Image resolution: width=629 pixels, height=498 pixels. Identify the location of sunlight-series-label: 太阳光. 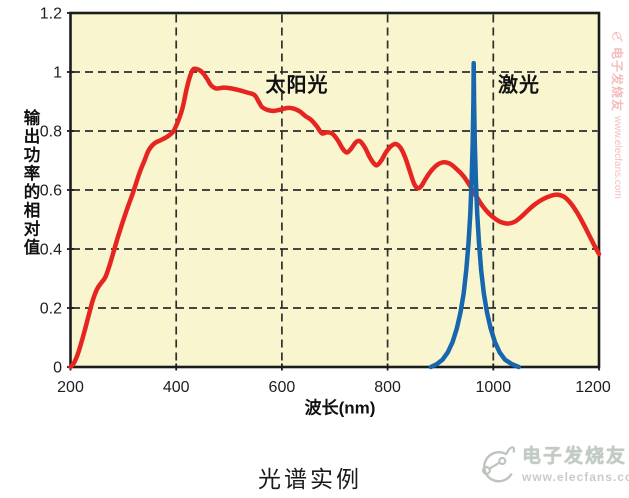
(297, 85).